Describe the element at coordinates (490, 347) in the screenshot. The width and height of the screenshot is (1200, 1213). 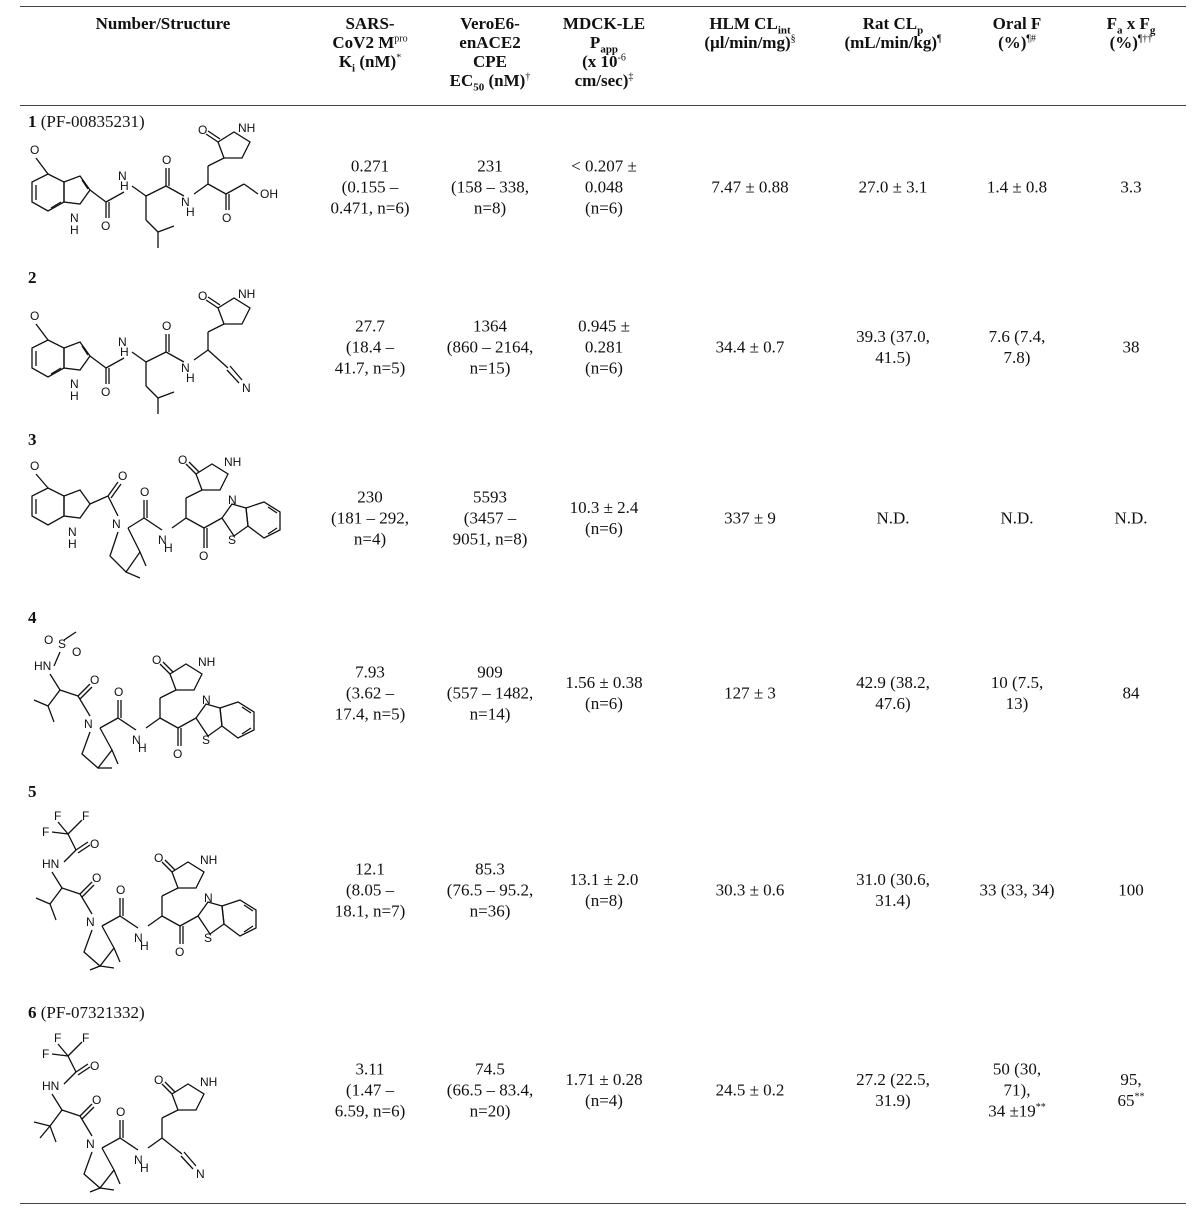
I see `cell-ec50: 1364 (860 – 2164, n=15)` at that location.